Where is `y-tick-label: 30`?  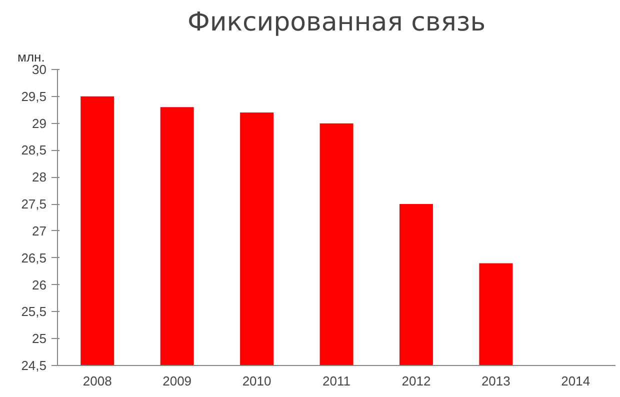 y-tick-label: 30 is located at coordinates (39, 69).